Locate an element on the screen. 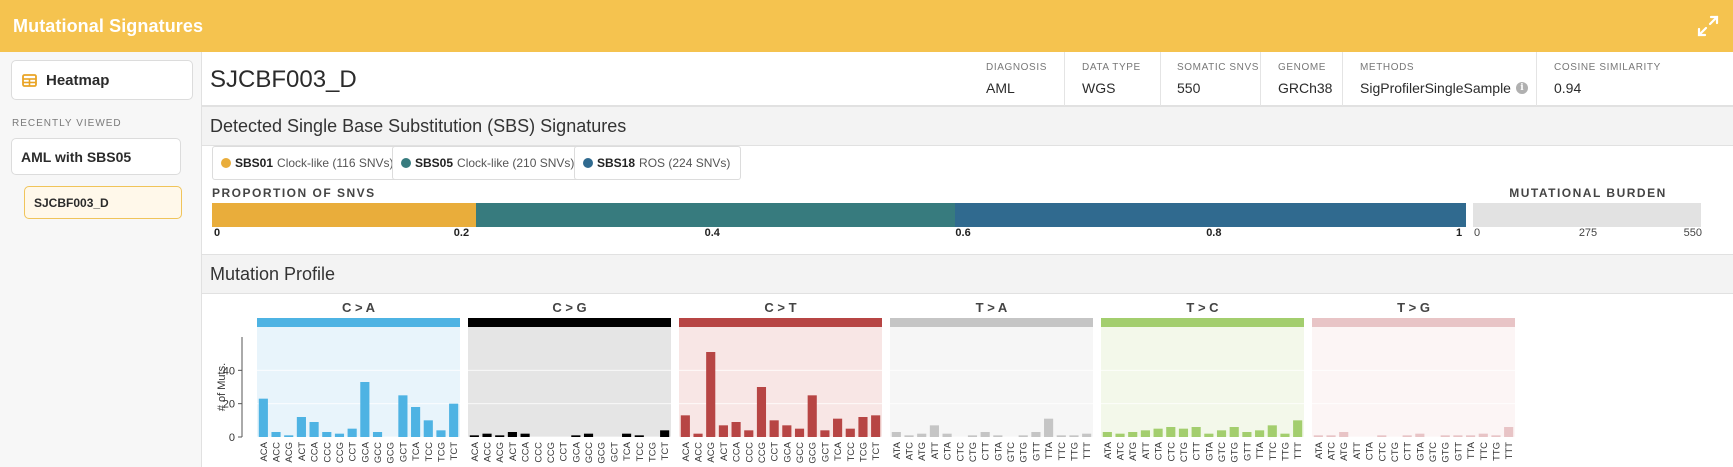  context-label: ACC is located at coordinates (277, 452).